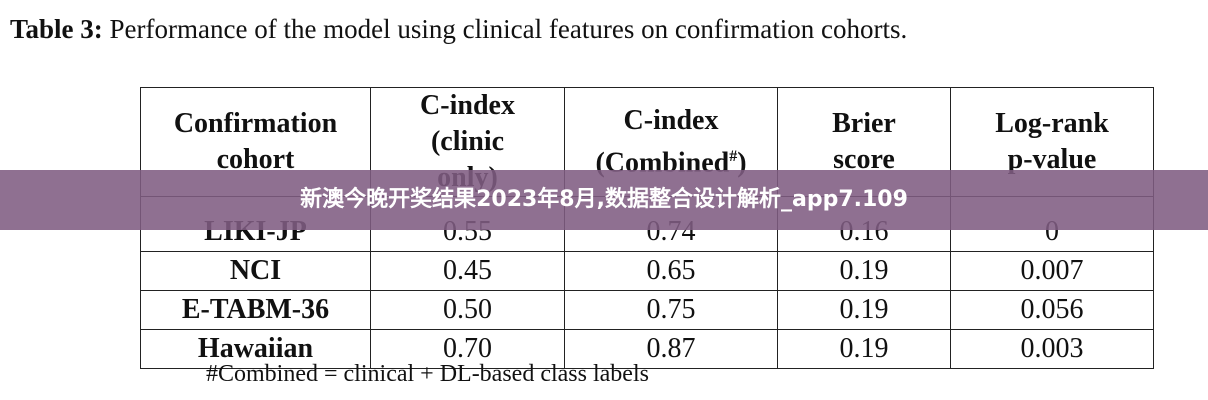 The image size is (1208, 400). Describe the element at coordinates (671, 310) in the screenshot. I see `value-cell: 0.75` at that location.